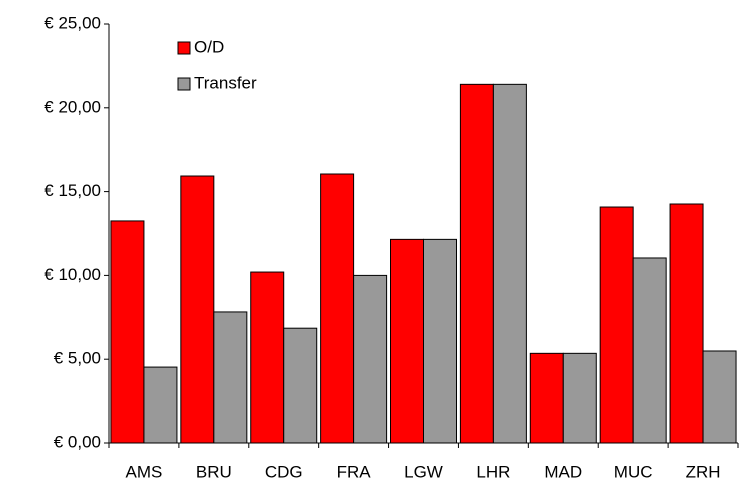 The image size is (739, 490). Describe the element at coordinates (72, 106) in the screenshot. I see `y-tick-label: € 20,00` at that location.